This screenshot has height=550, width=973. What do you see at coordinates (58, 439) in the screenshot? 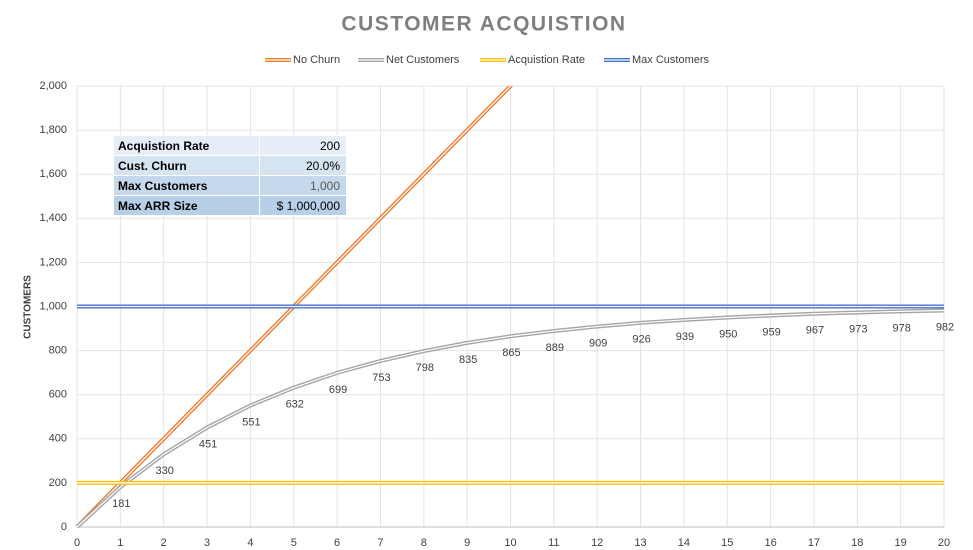
I see `y-tick-label: 400` at bounding box center [58, 439].